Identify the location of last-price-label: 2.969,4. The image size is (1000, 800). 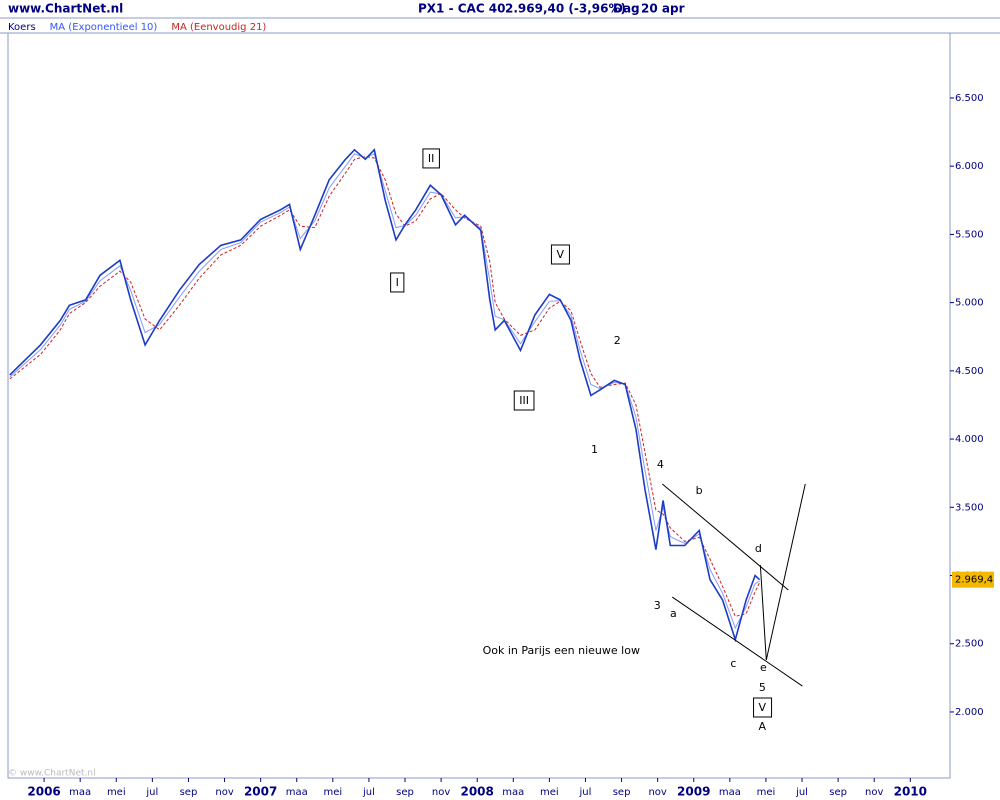
(974, 580).